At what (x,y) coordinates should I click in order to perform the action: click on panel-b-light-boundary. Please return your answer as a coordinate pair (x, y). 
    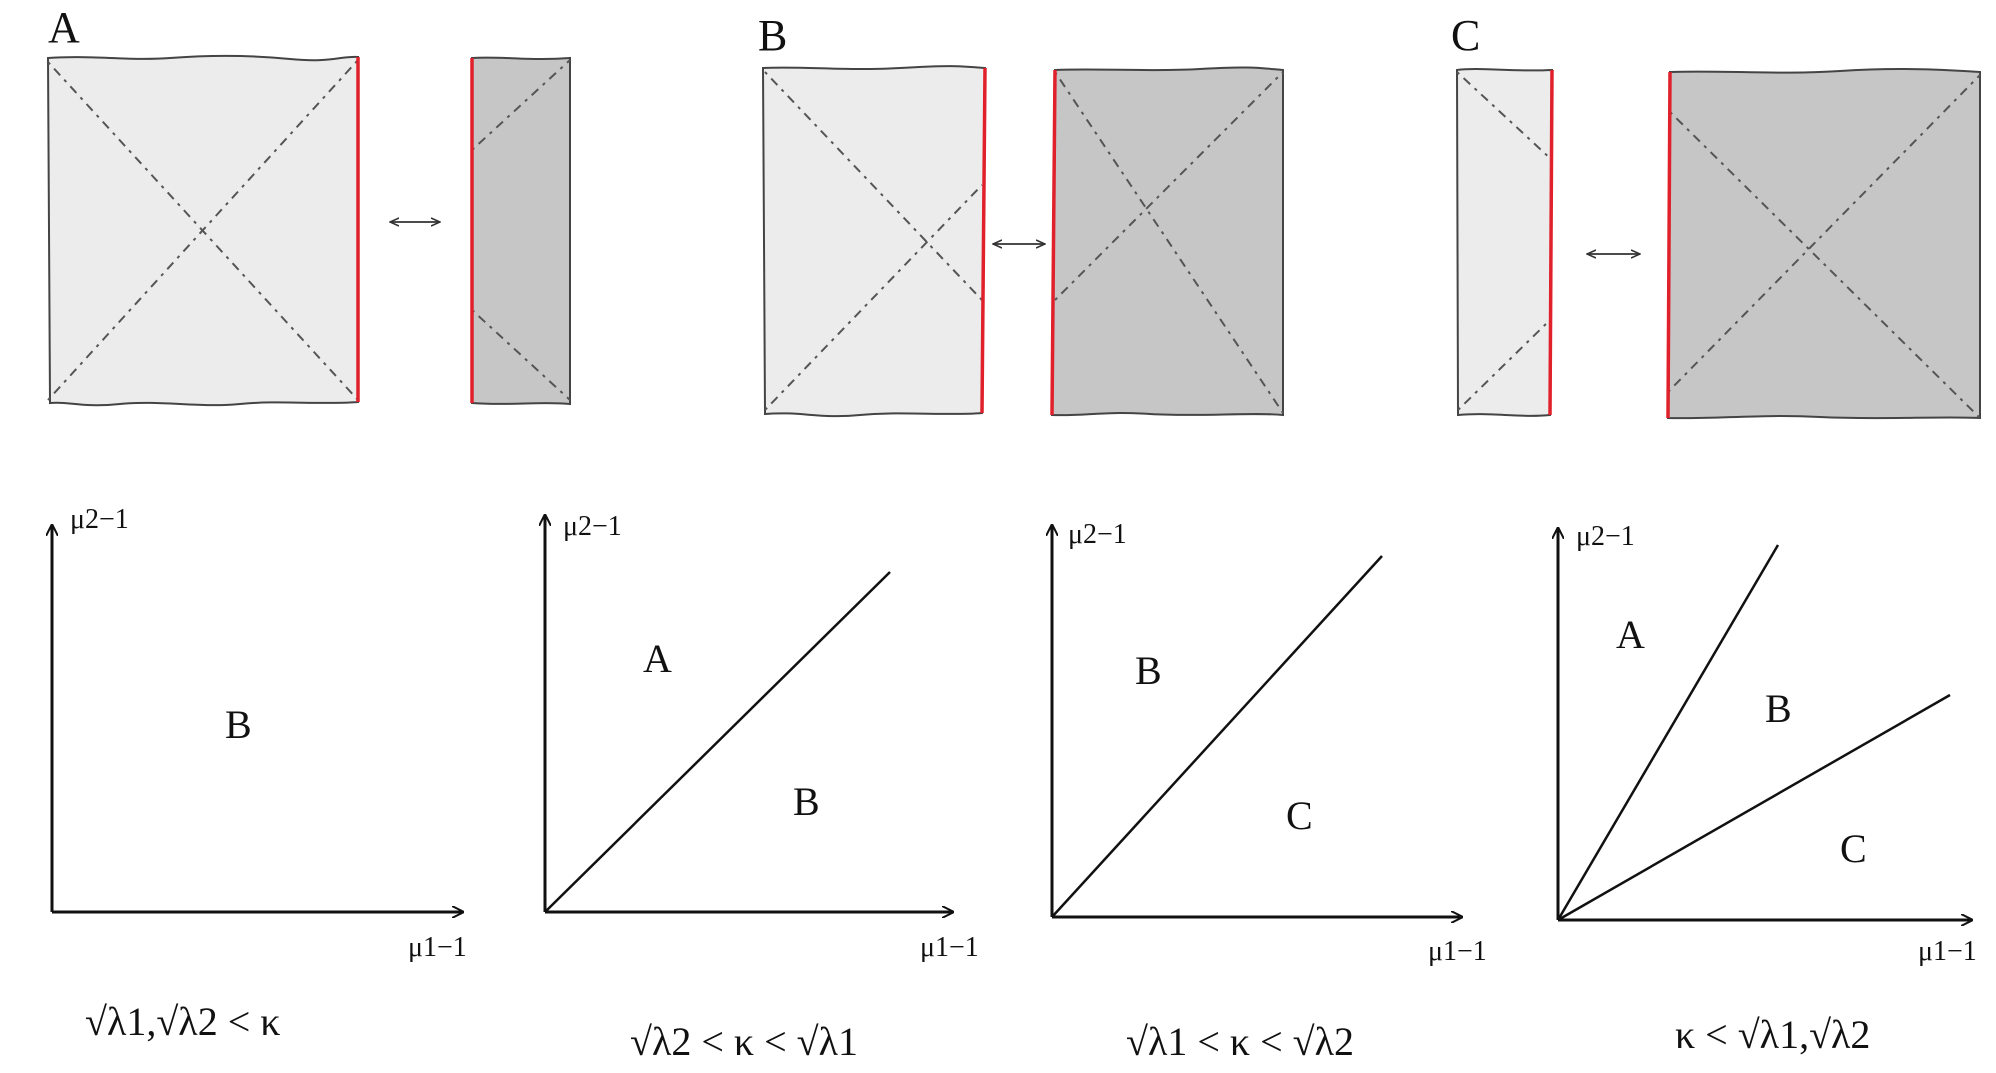
    Looking at the image, I should click on (983, 240).